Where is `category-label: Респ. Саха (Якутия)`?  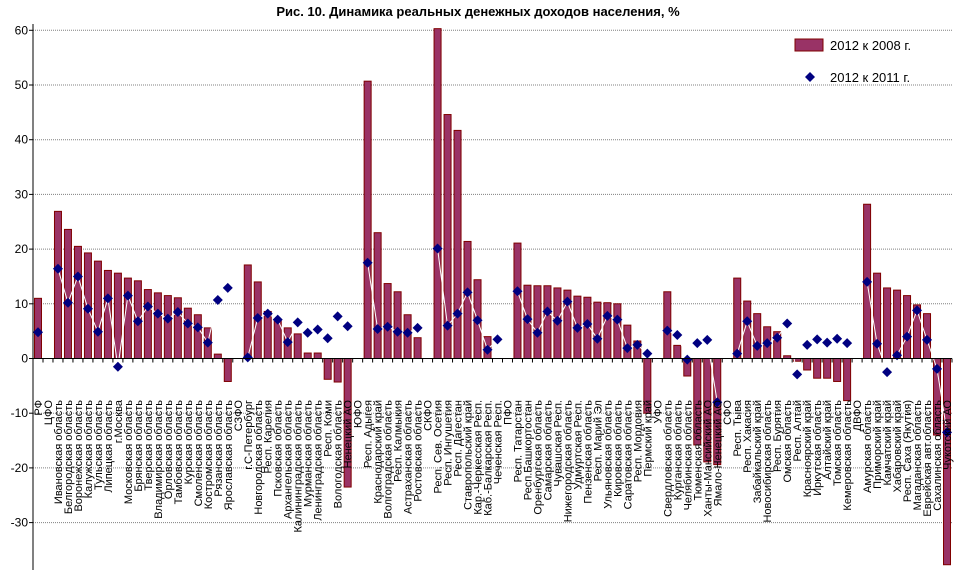
category-label: Респ. Саха (Якутия) is located at coordinates (908, 451).